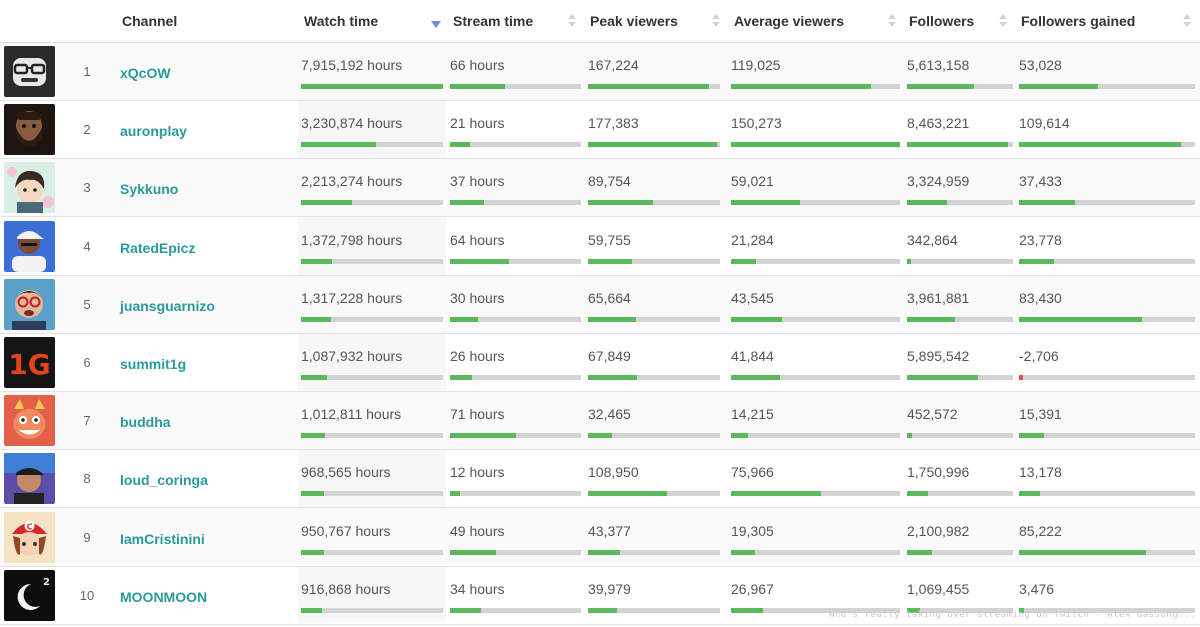 This screenshot has height=627, width=1200. What do you see at coordinates (29, 304) in the screenshot?
I see `man-glasses-avatar` at bounding box center [29, 304].